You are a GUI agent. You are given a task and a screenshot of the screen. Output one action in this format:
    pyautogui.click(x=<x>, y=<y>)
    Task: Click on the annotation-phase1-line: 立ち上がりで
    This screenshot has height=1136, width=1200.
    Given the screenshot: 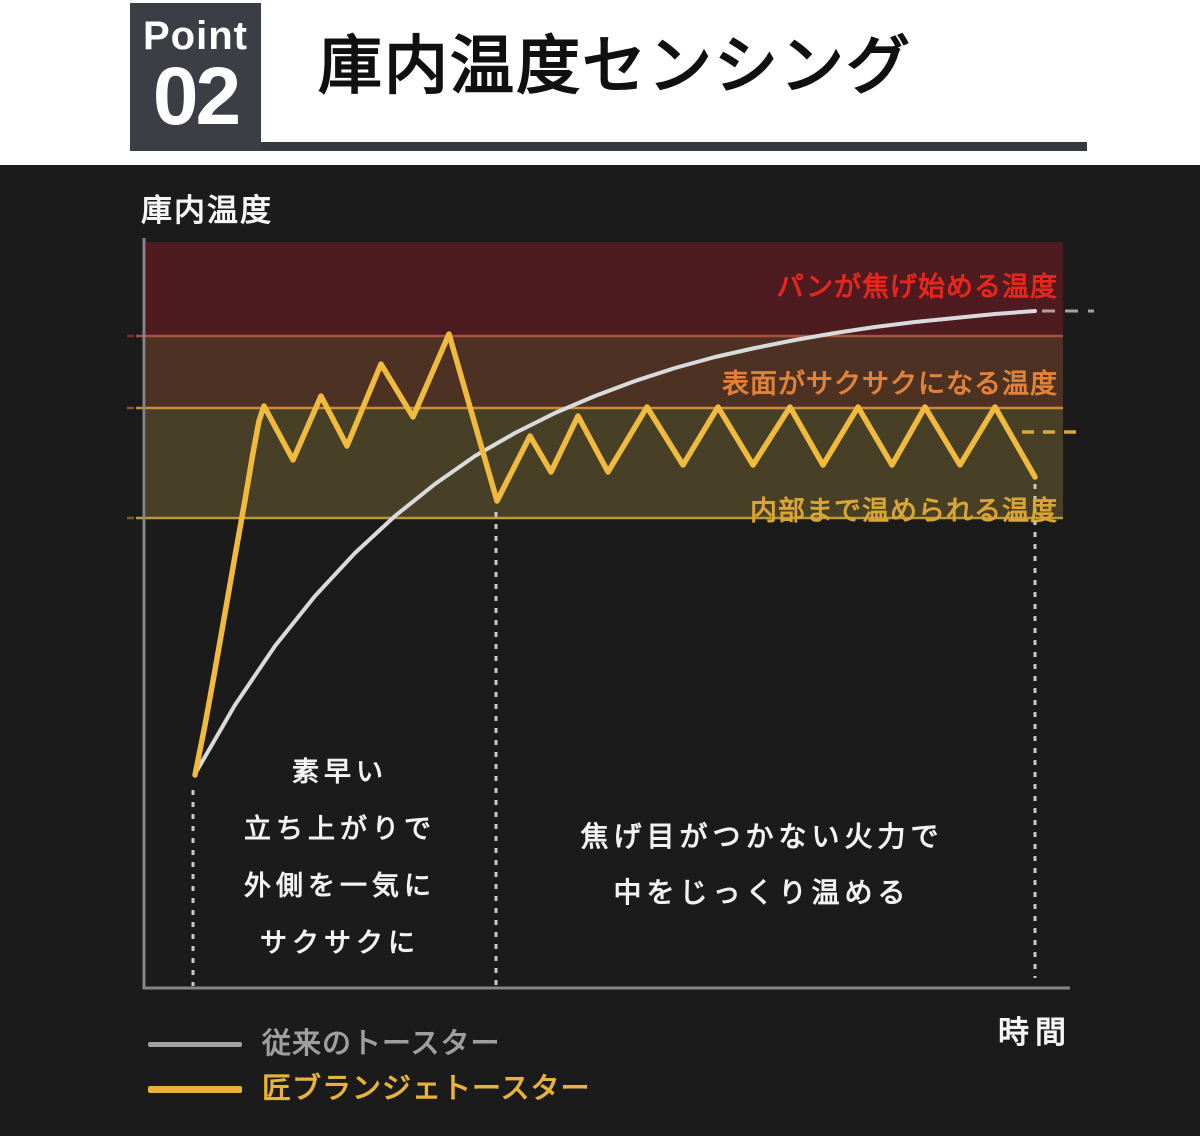 What is the action you would take?
    pyautogui.click(x=340, y=829)
    